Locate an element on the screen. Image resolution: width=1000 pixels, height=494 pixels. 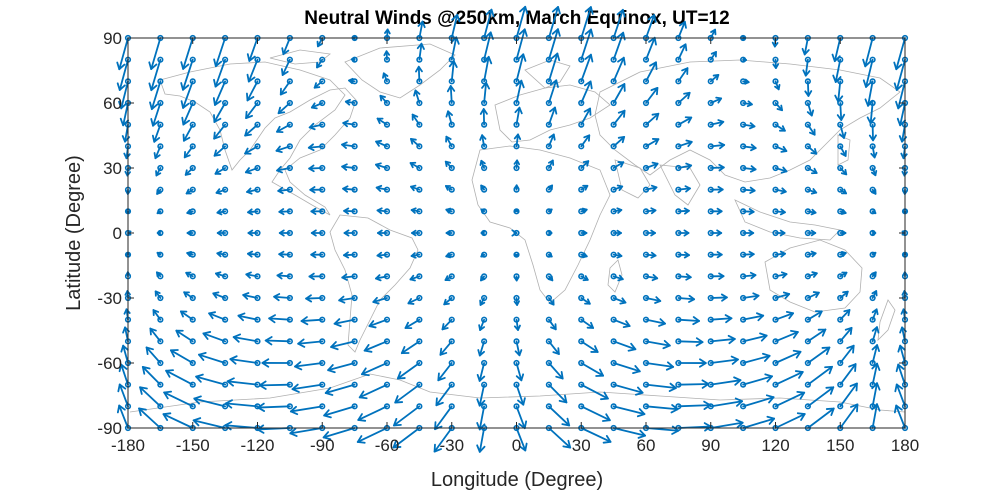
y-tick-label: 90 is located at coordinates (112, 38).